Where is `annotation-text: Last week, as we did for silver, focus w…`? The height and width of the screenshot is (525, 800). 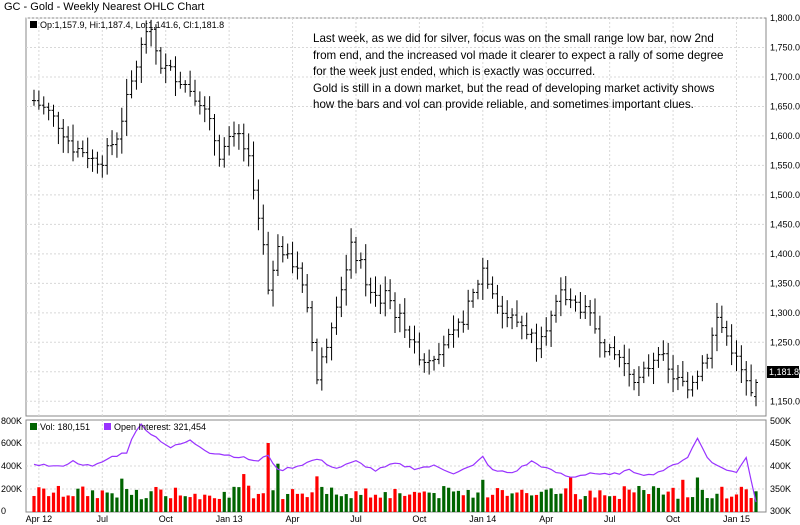
annotation-text: Last week, as we did for silver, focus w… is located at coordinates (525, 72).